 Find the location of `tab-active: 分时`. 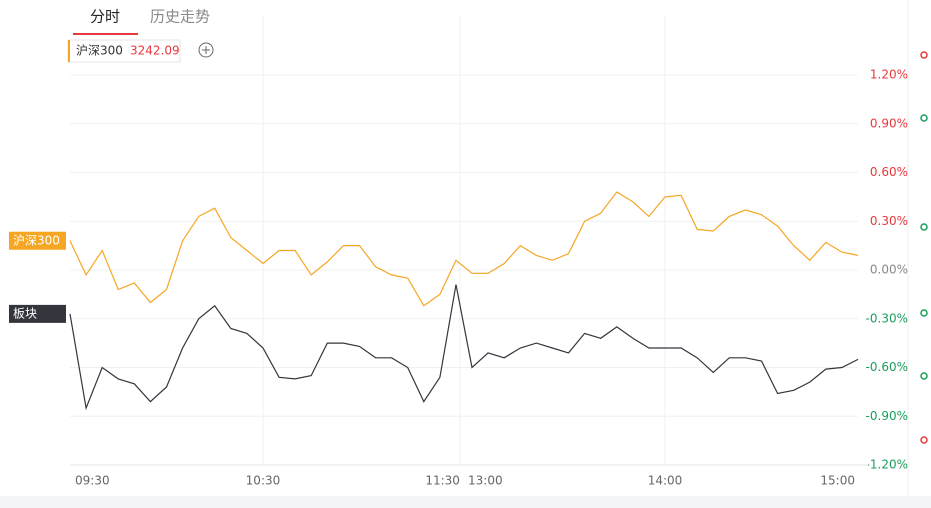

tab-active: 分时 is located at coordinates (105, 17).